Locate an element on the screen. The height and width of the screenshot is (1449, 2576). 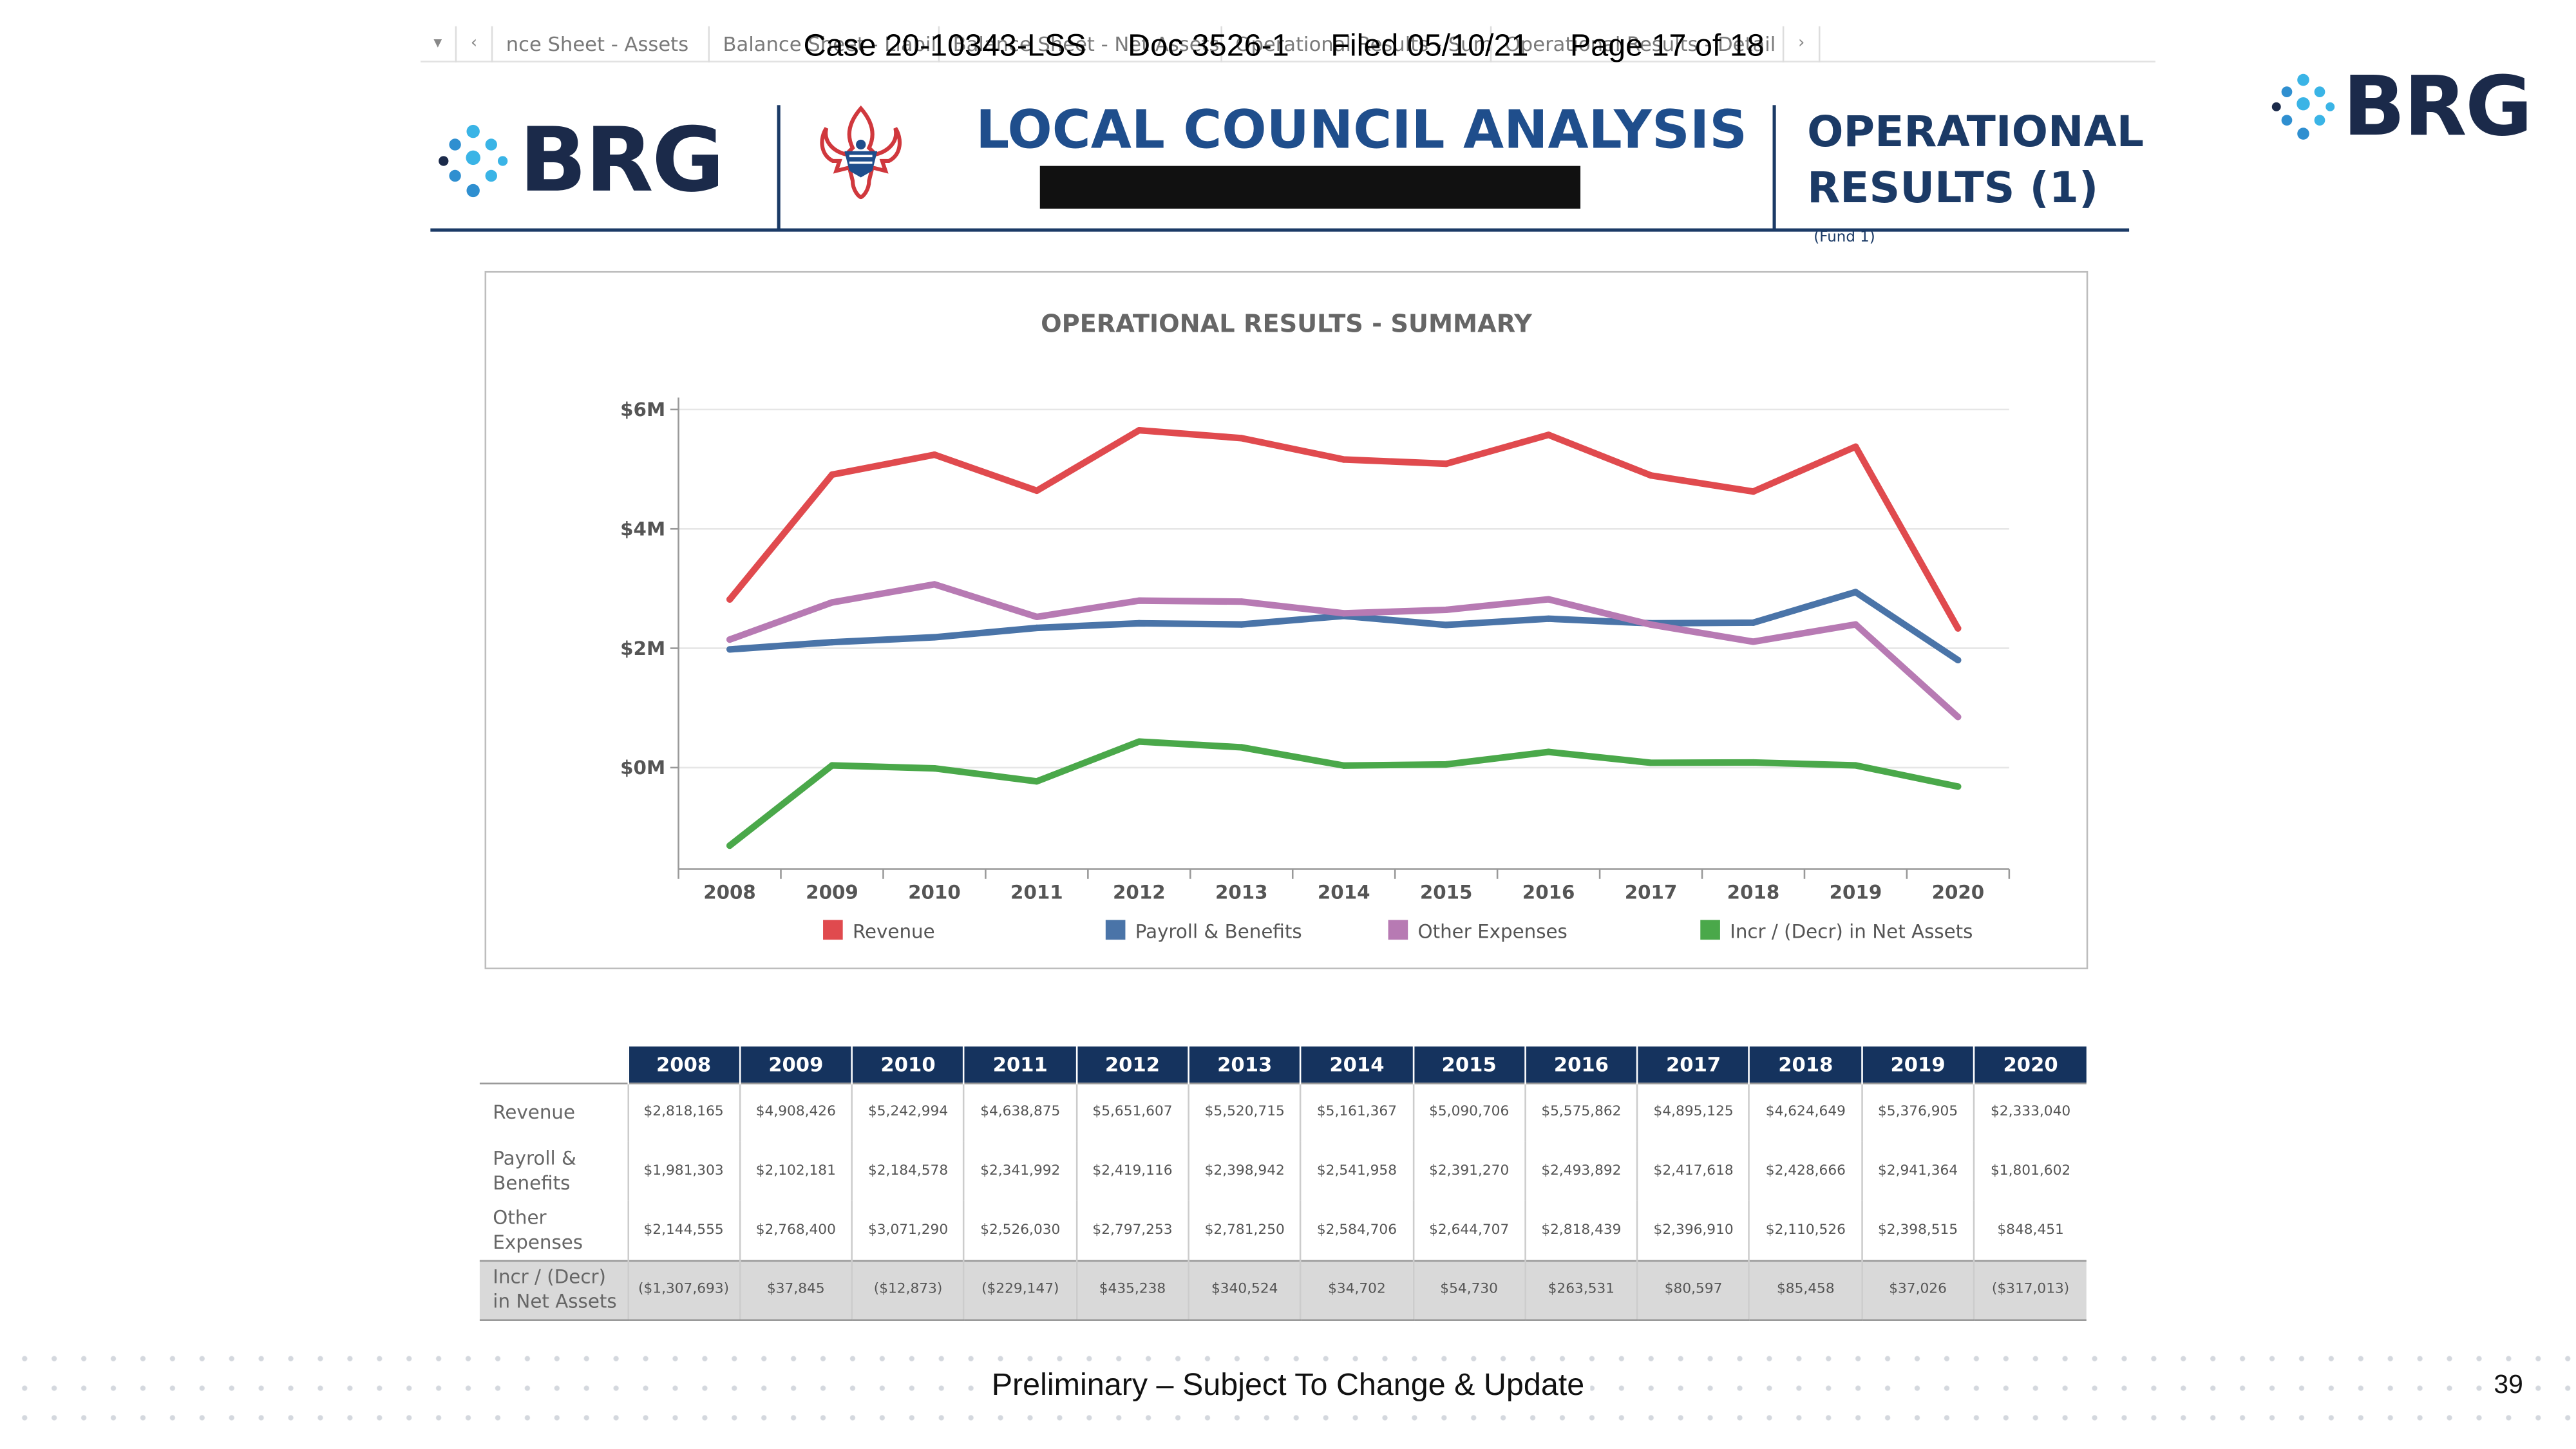
table-cell: $5,242,994 is located at coordinates (908, 1111).